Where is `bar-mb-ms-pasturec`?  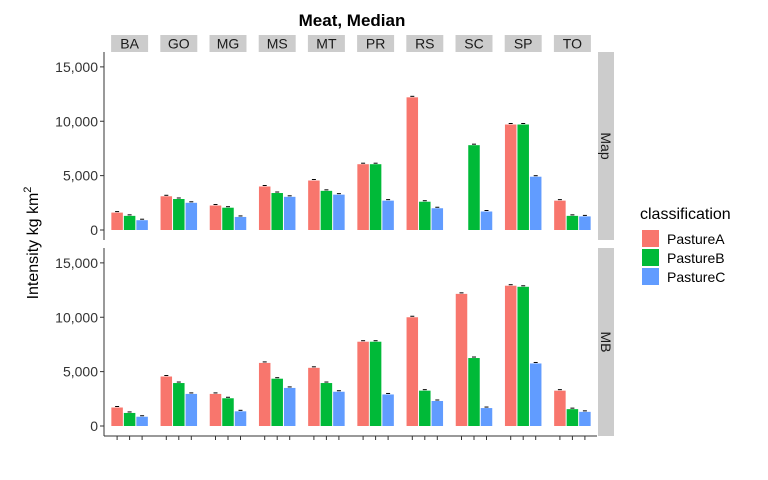 bar-mb-ms-pasturec is located at coordinates (289, 406).